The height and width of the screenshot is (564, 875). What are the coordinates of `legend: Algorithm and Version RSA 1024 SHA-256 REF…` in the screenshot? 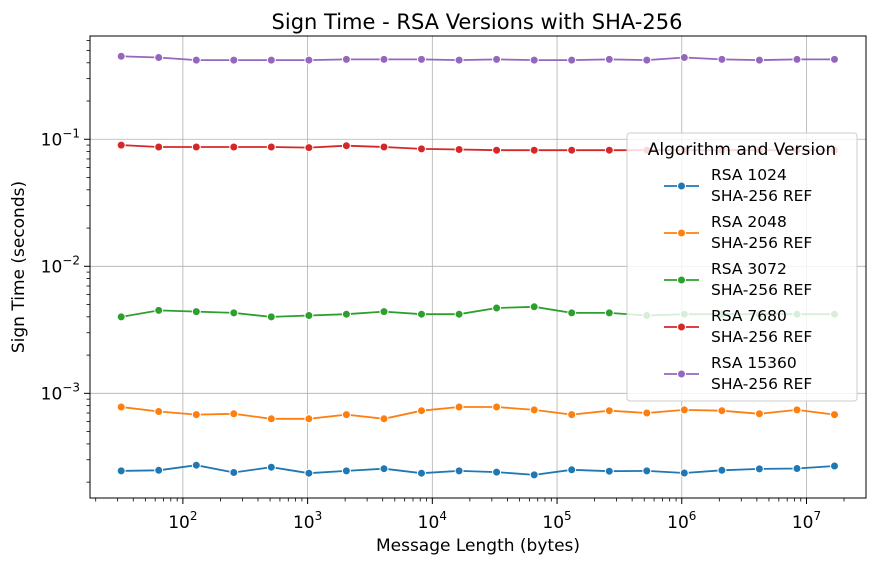 It's located at (742, 267).